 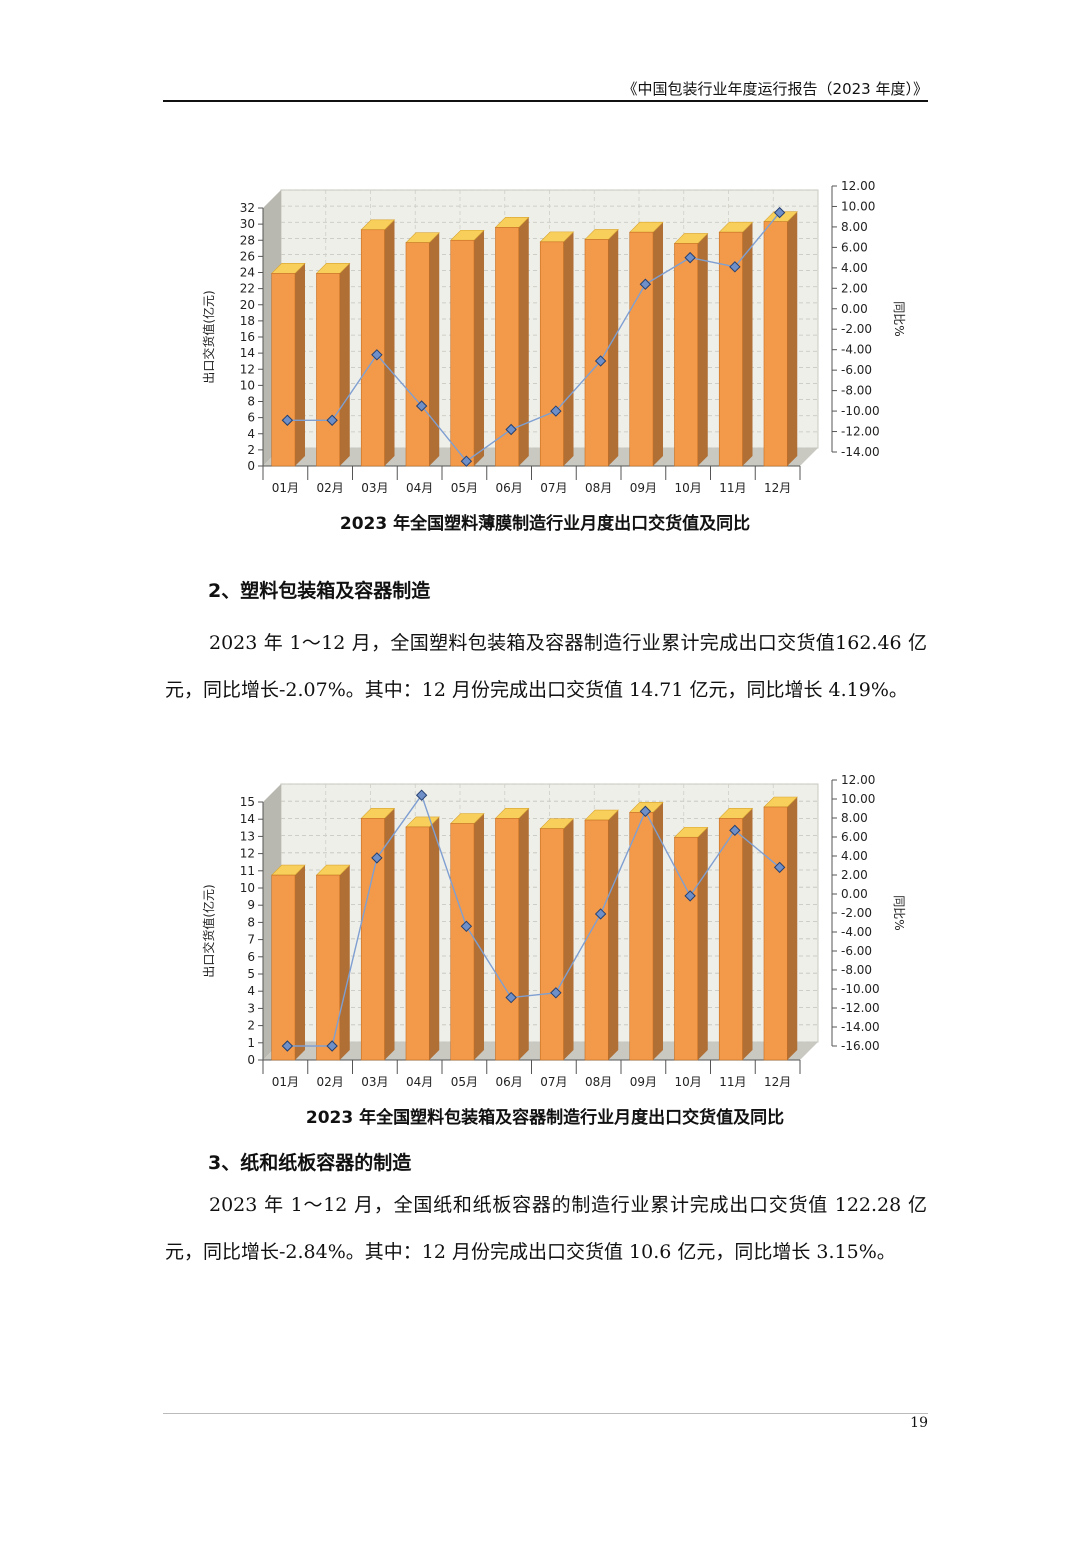 What do you see at coordinates (858, 206) in the screenshot?
I see `y2-tick-label: 10.00` at bounding box center [858, 206].